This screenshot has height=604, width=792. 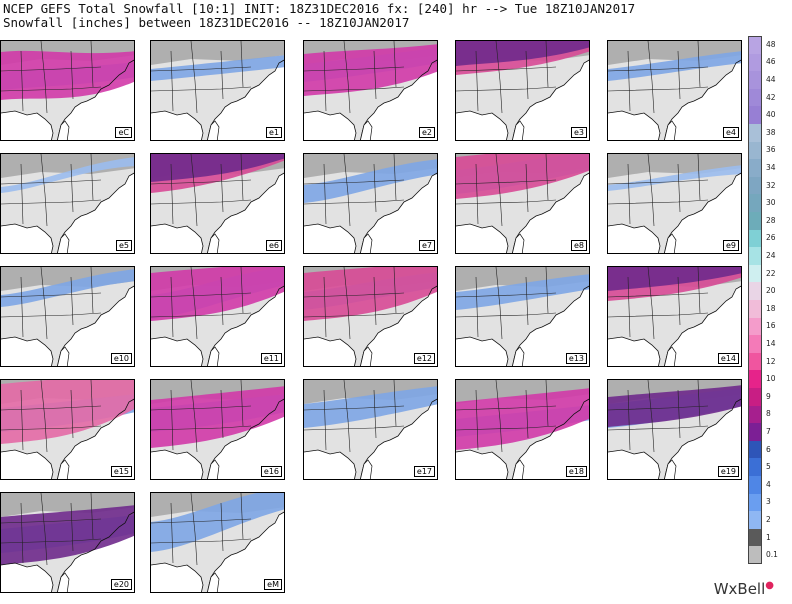 What do you see at coordinates (121, 471) in the screenshot?
I see `panel-label-e15: e15` at bounding box center [121, 471].